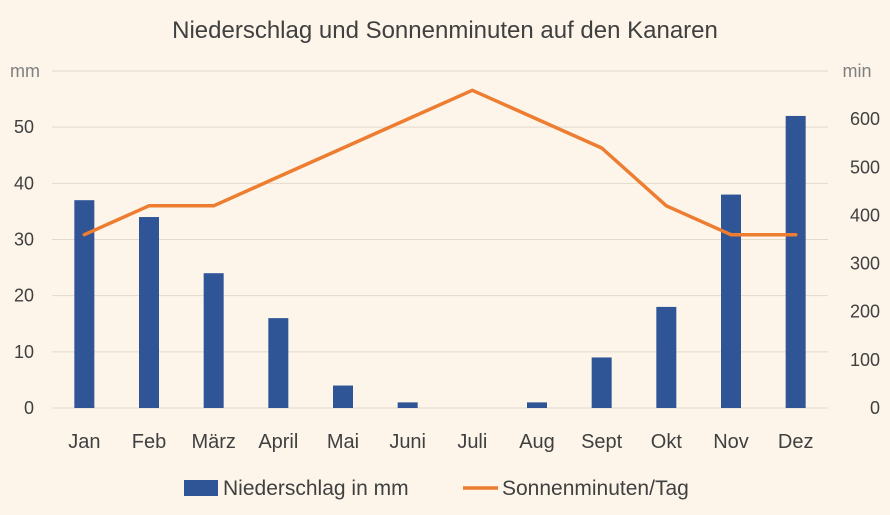  I want to click on category-label: Sept, so click(602, 442).